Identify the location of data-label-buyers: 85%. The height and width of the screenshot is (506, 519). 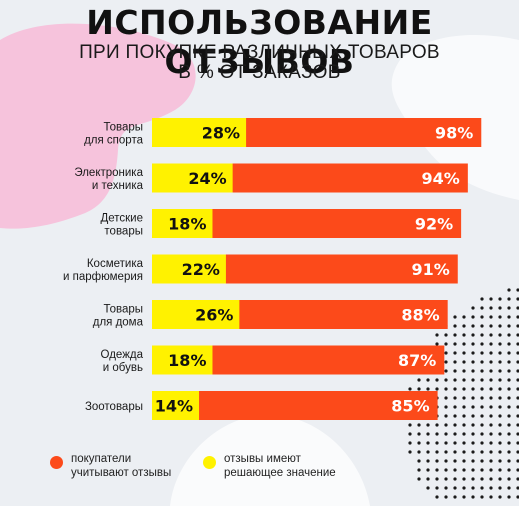
(410, 406).